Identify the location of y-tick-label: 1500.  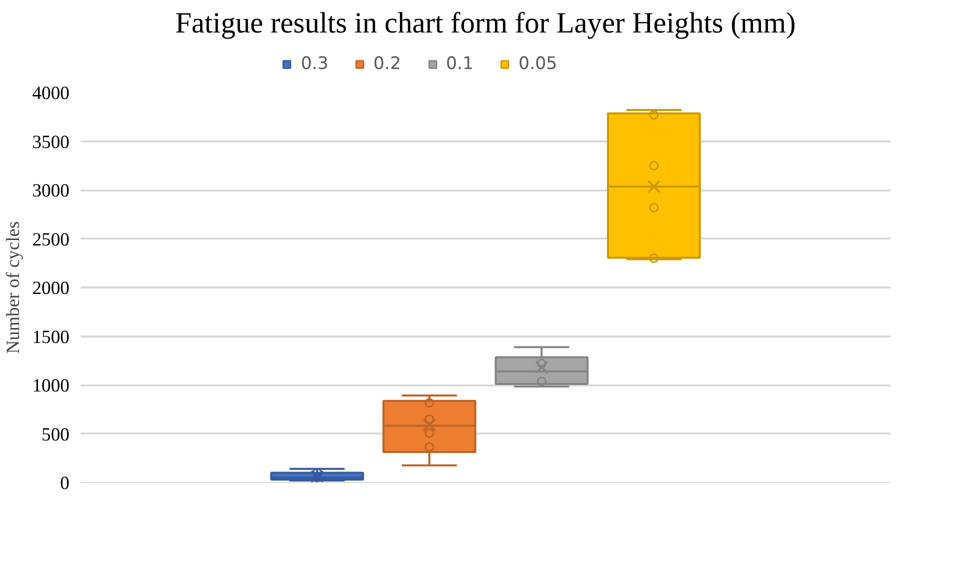
(51, 337).